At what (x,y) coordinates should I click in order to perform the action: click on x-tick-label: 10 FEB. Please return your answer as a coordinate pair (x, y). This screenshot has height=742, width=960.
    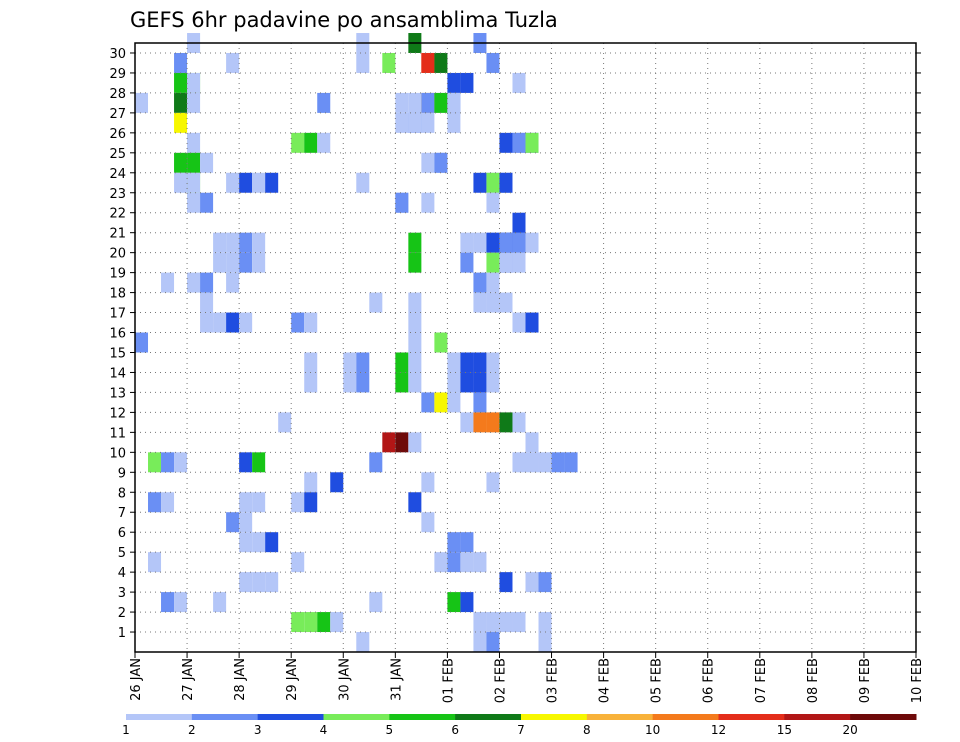
    Looking at the image, I should click on (917, 680).